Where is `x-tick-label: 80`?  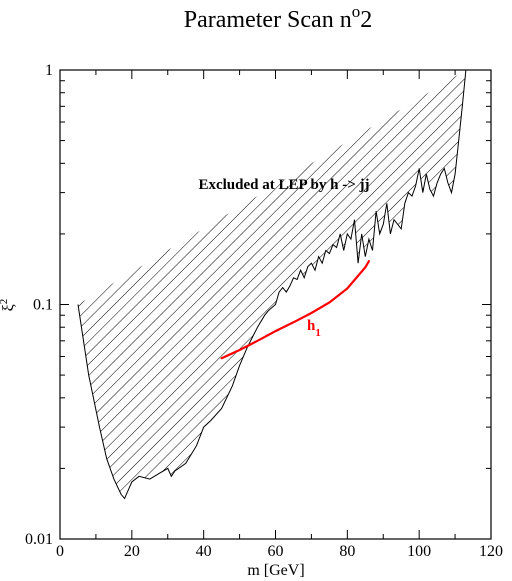
x-tick-label: 80 is located at coordinates (347, 551).